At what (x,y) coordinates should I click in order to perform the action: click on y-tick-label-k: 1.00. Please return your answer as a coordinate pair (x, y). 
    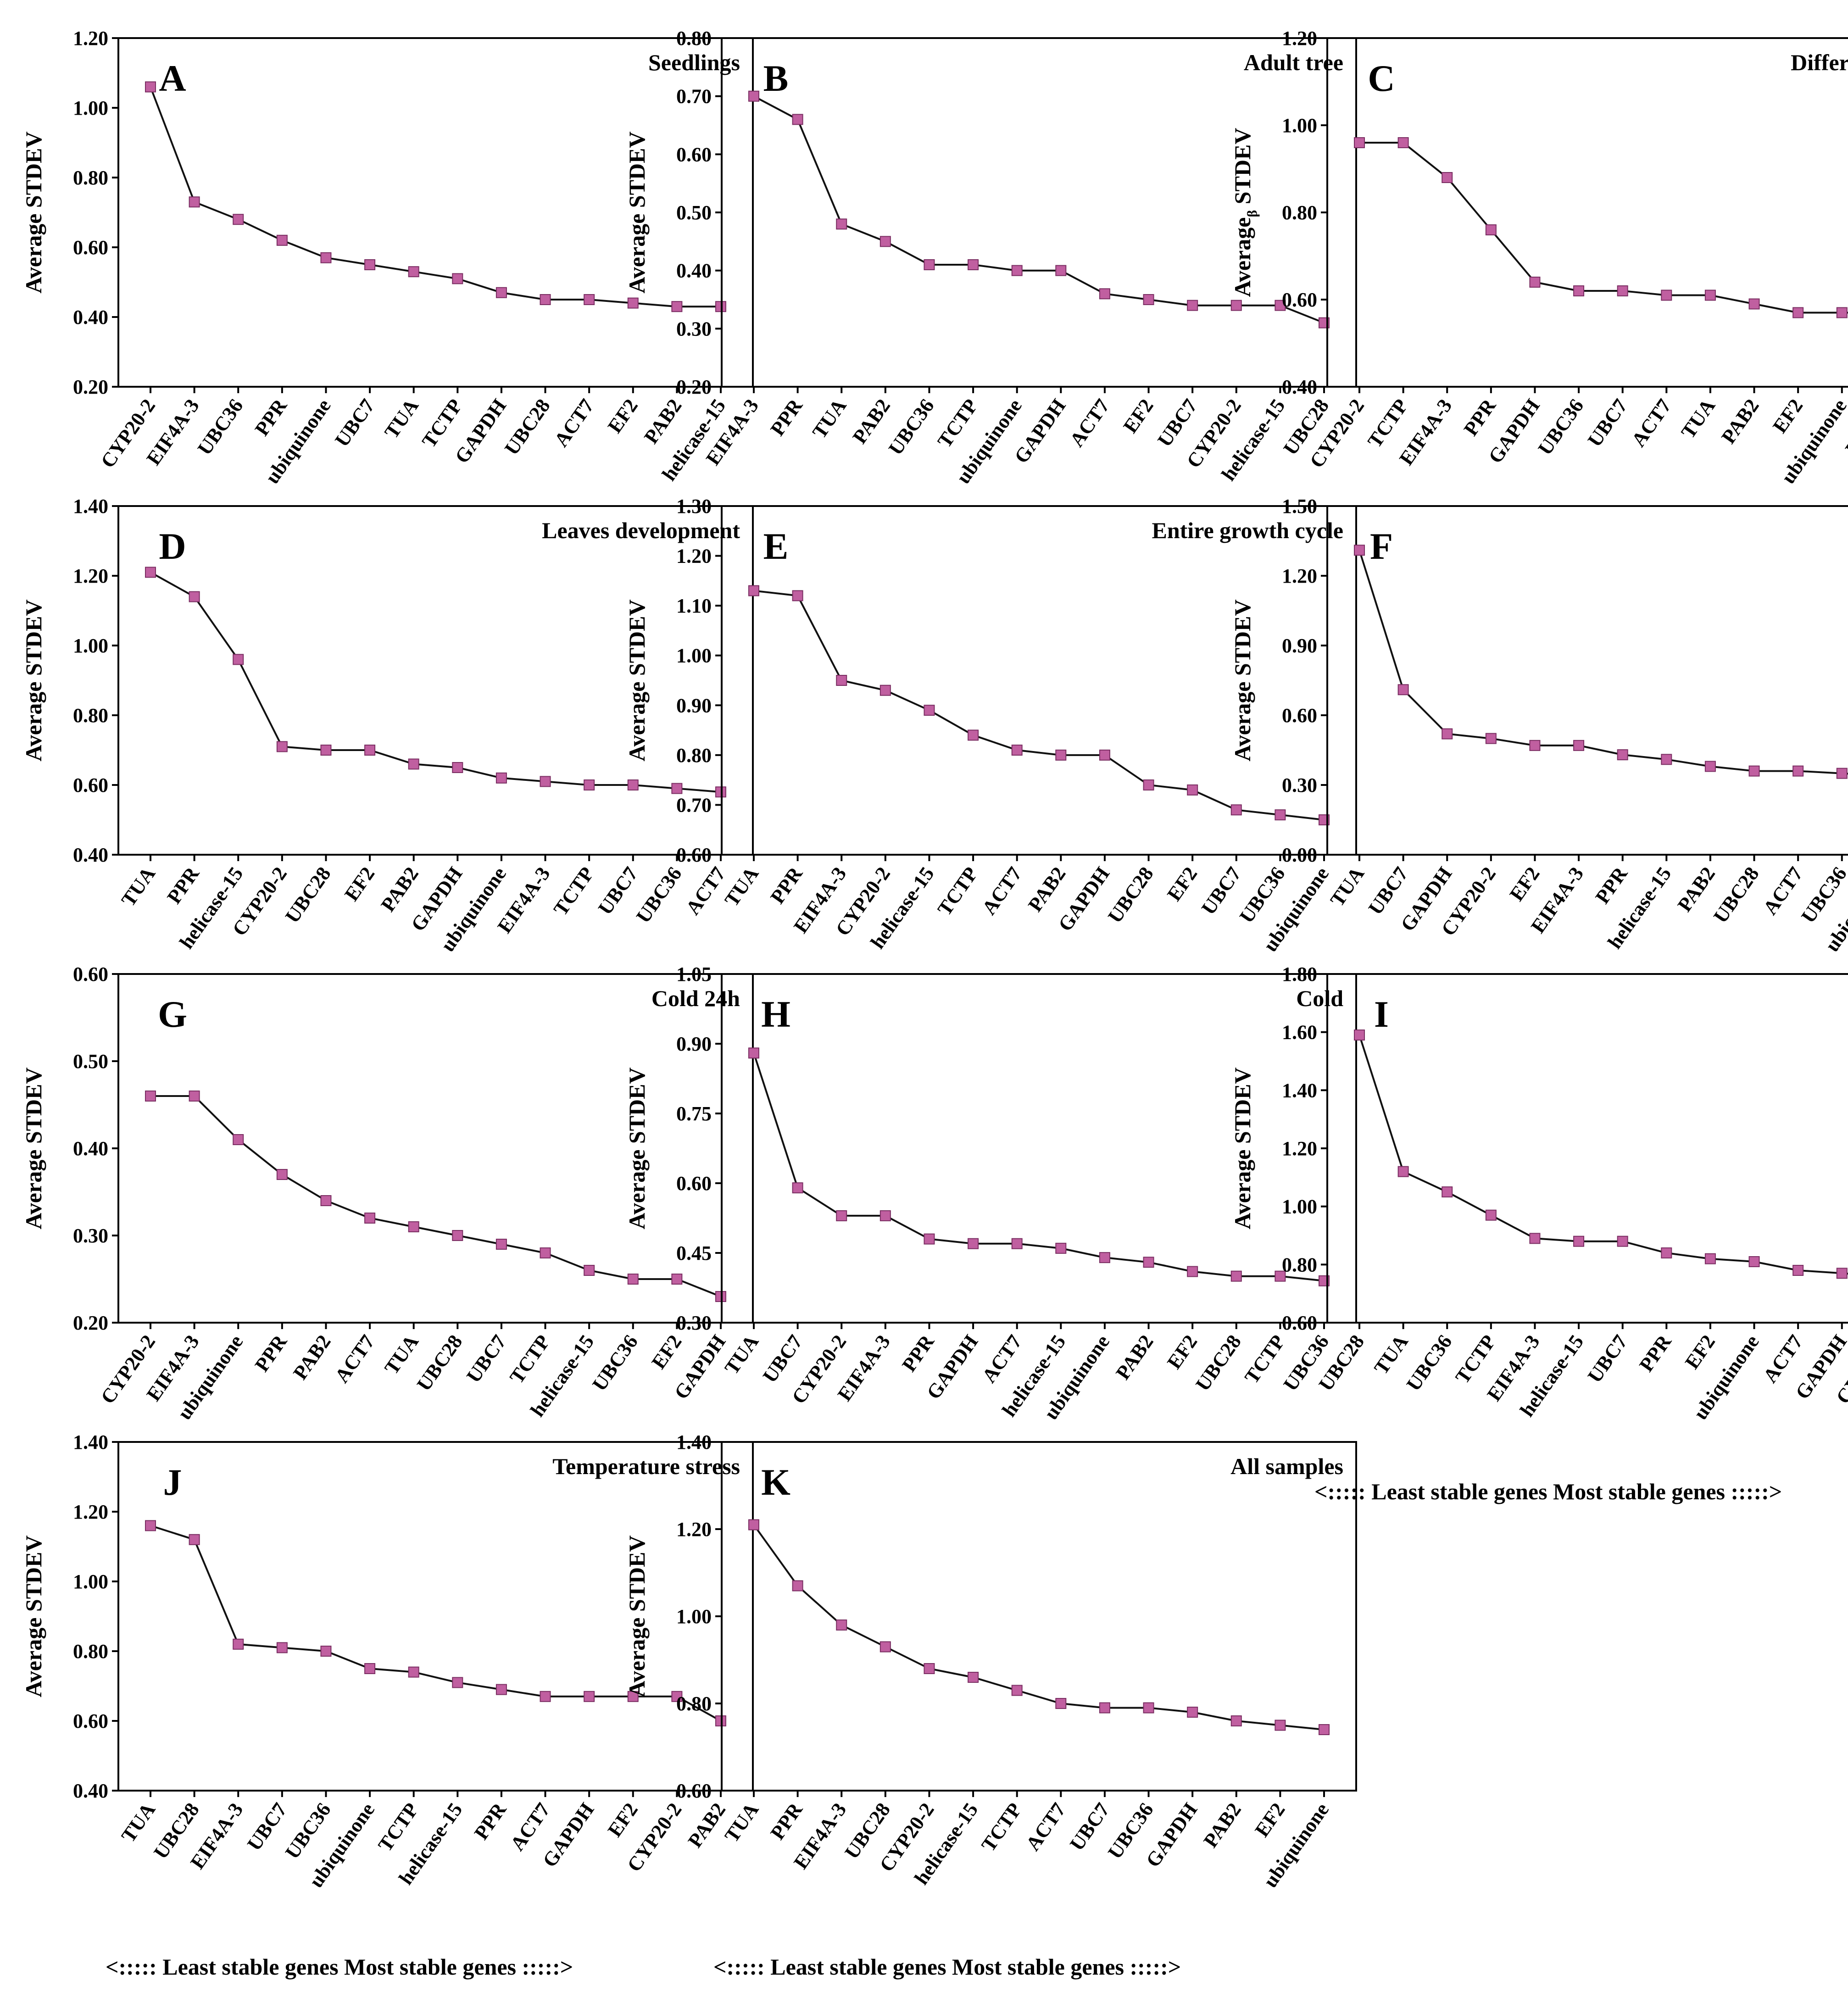
    Looking at the image, I should click on (694, 1617).